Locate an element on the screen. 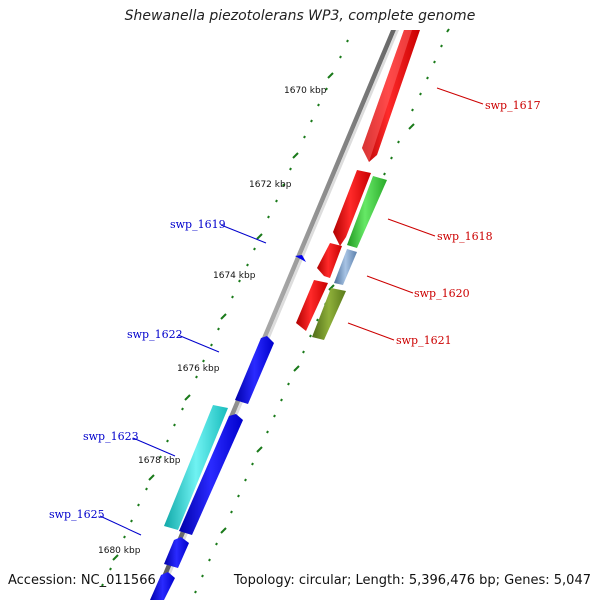  gene-blue-long is located at coordinates (211, 474).